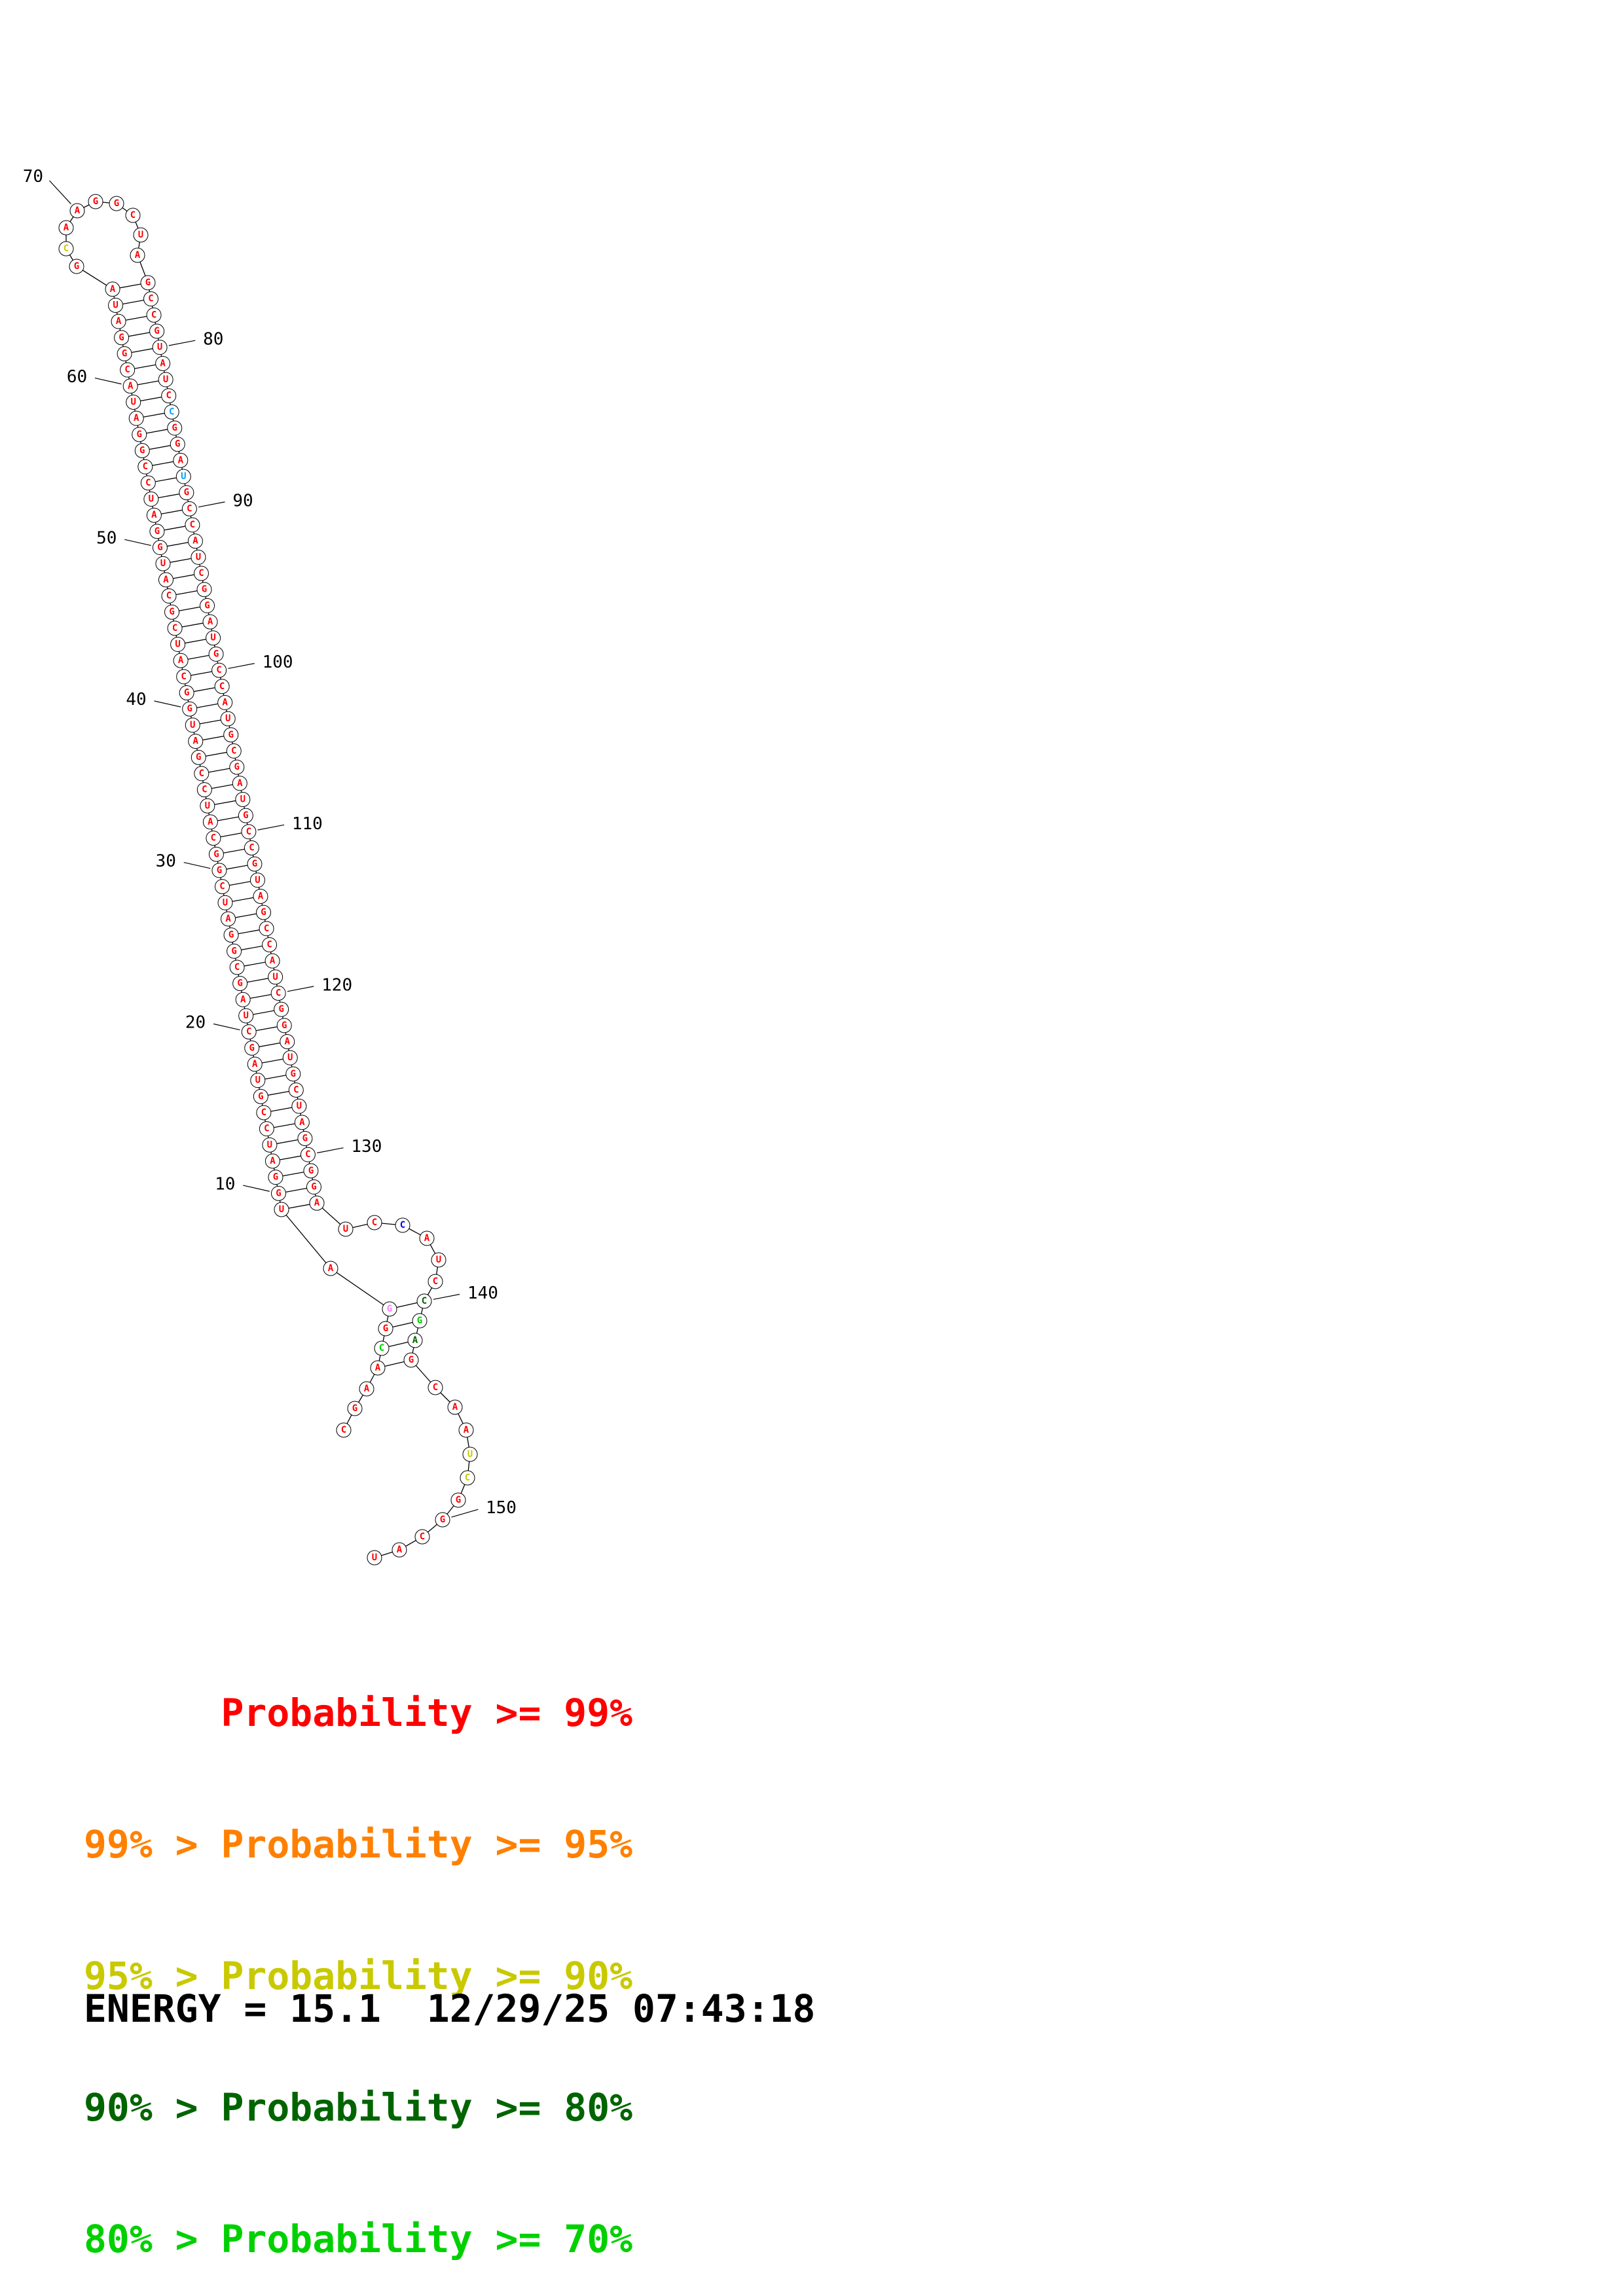 Image resolution: width=1623 pixels, height=2296 pixels. What do you see at coordinates (366, 1147) in the screenshot?
I see `position-label: 130` at bounding box center [366, 1147].